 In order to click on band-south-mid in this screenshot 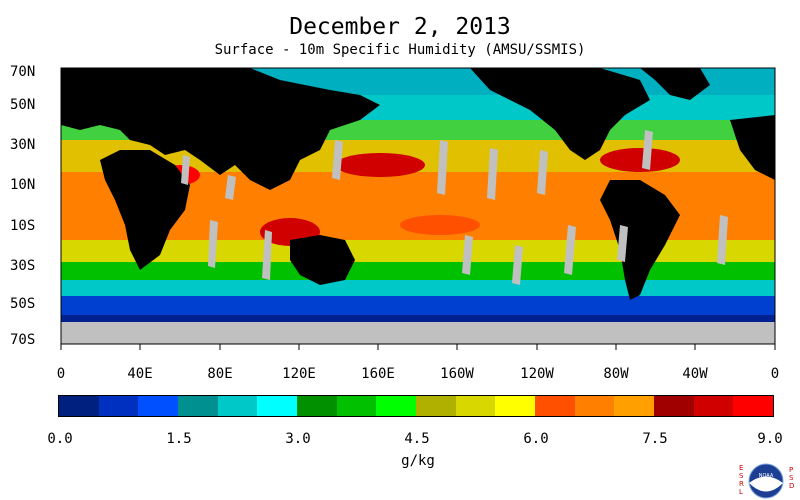, I will do `click(418, 272)`.